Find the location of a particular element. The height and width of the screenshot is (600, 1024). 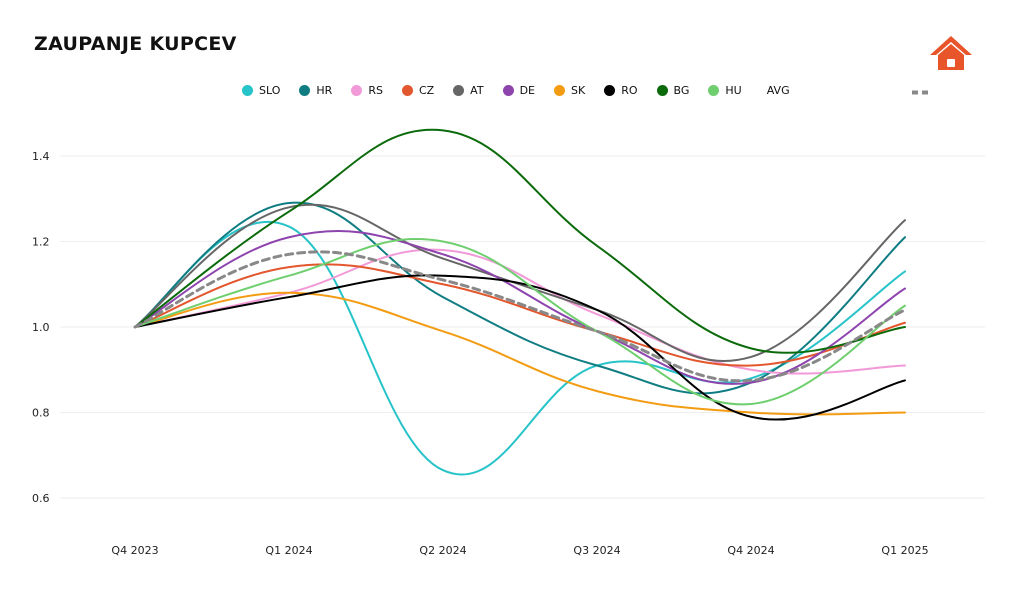

legend-item-de: DE is located at coordinates (518, 90).